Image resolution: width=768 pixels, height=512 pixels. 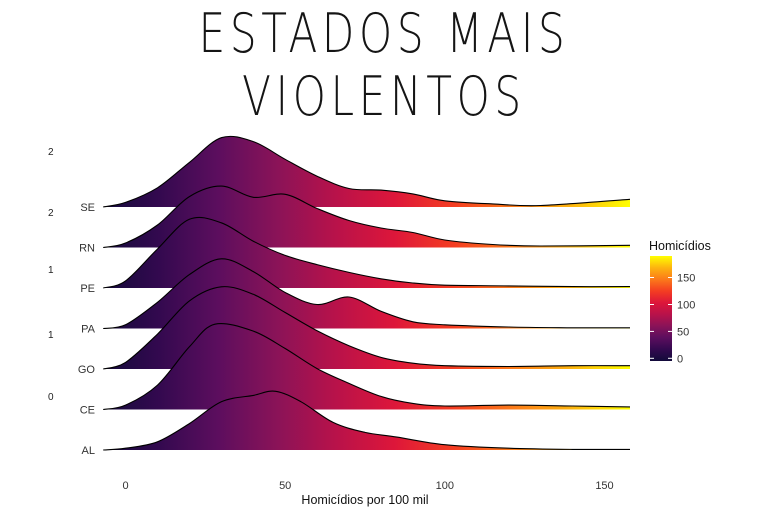 What do you see at coordinates (367, 217) in the screenshot?
I see `ridge-line-rn` at bounding box center [367, 217].